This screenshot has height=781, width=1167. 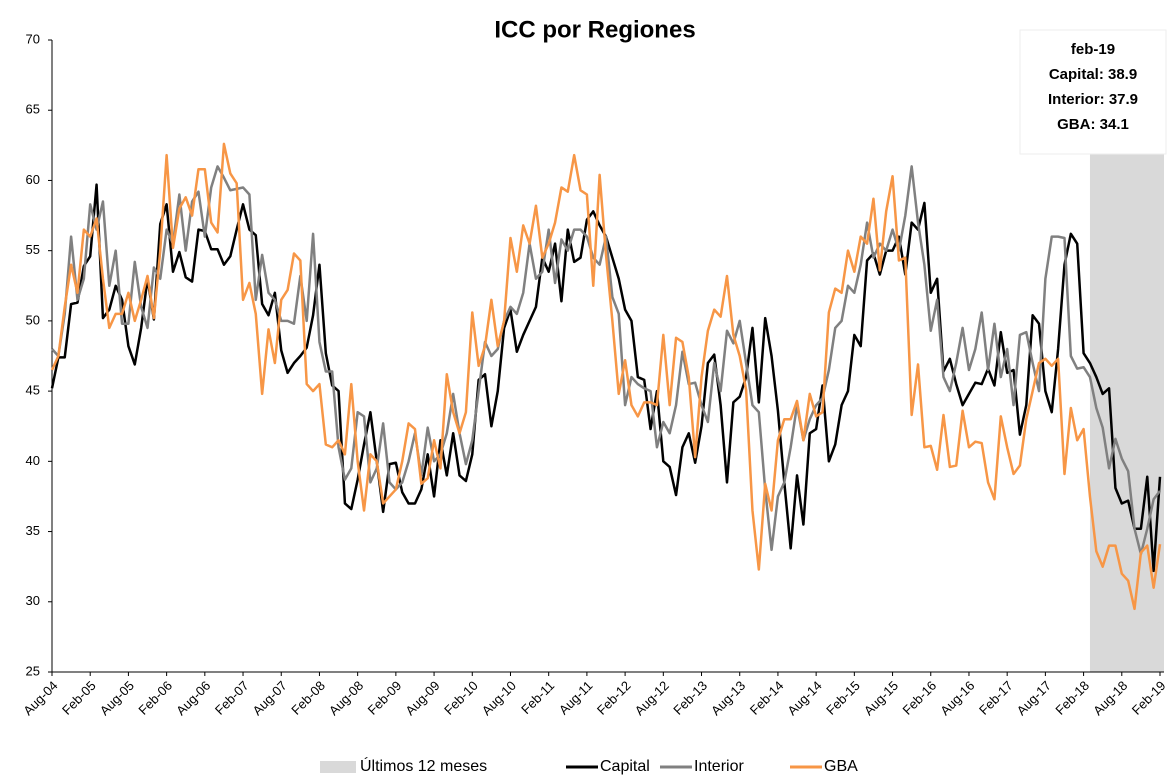 What do you see at coordinates (957, 698) in the screenshot?
I see `x-tick-label: Aug-16` at bounding box center [957, 698].